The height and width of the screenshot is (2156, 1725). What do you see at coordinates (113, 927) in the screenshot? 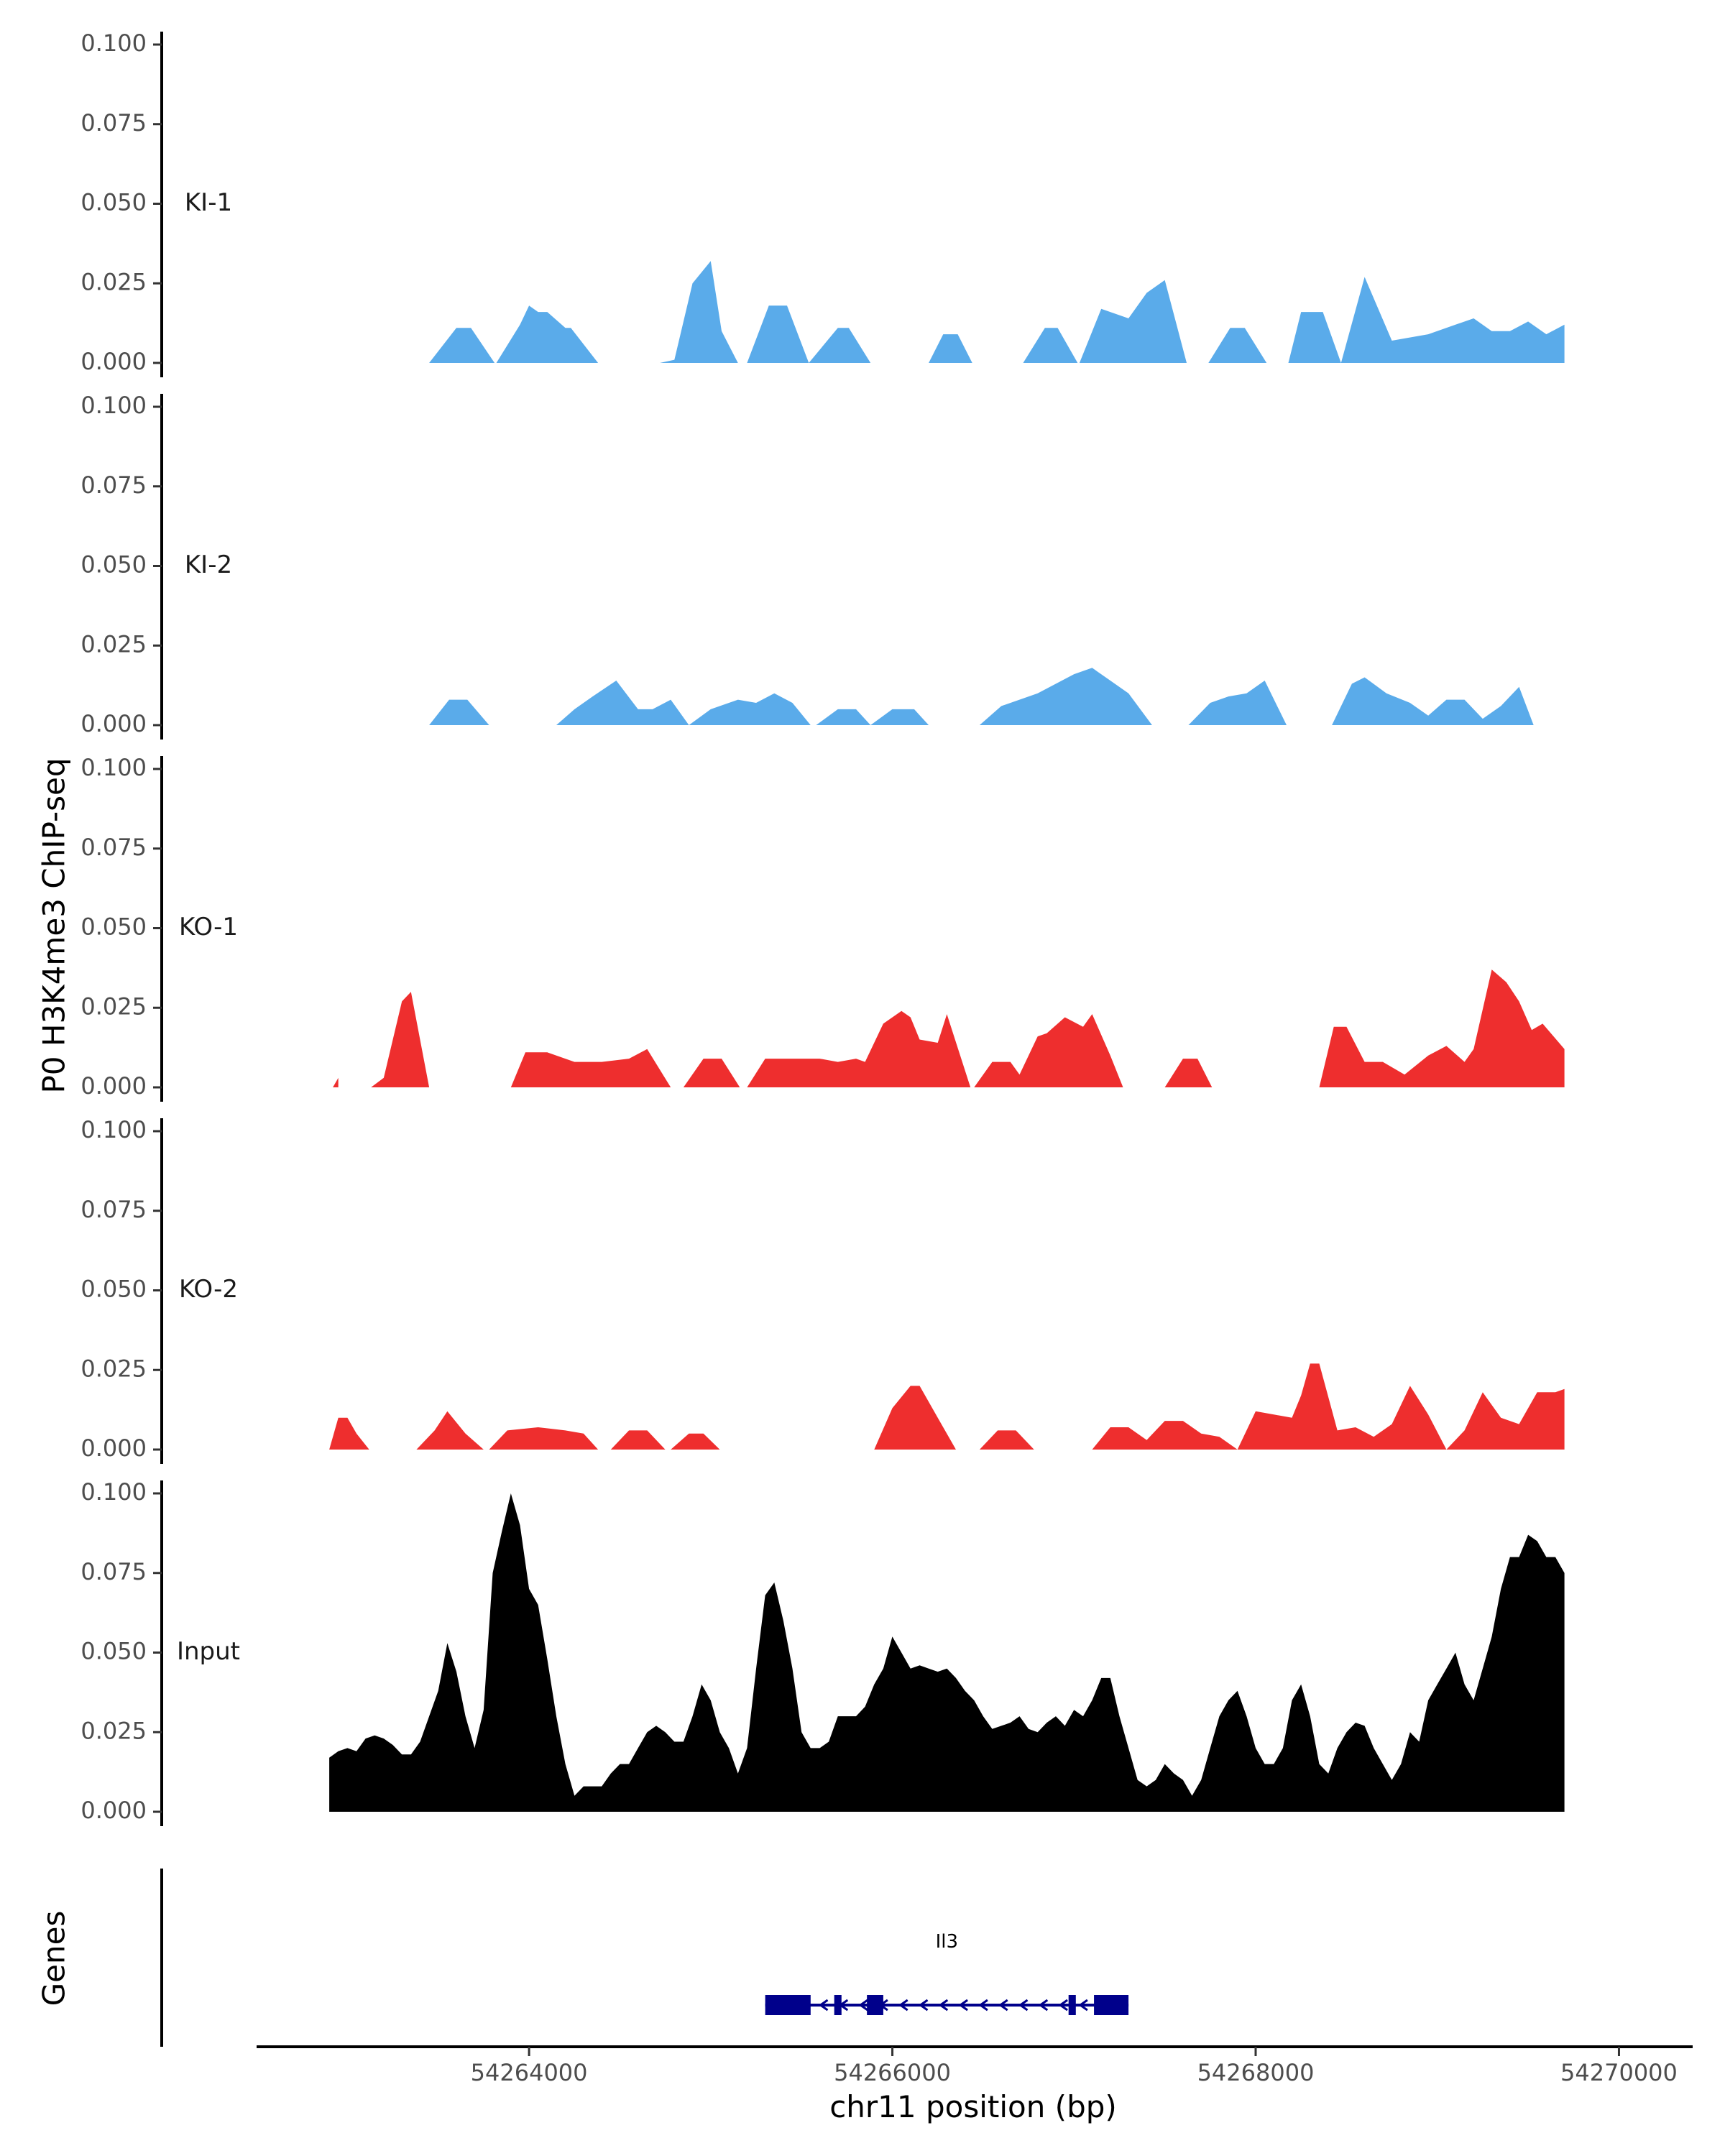
I see `y-tick-label-ko-1: 0.050` at bounding box center [113, 927].